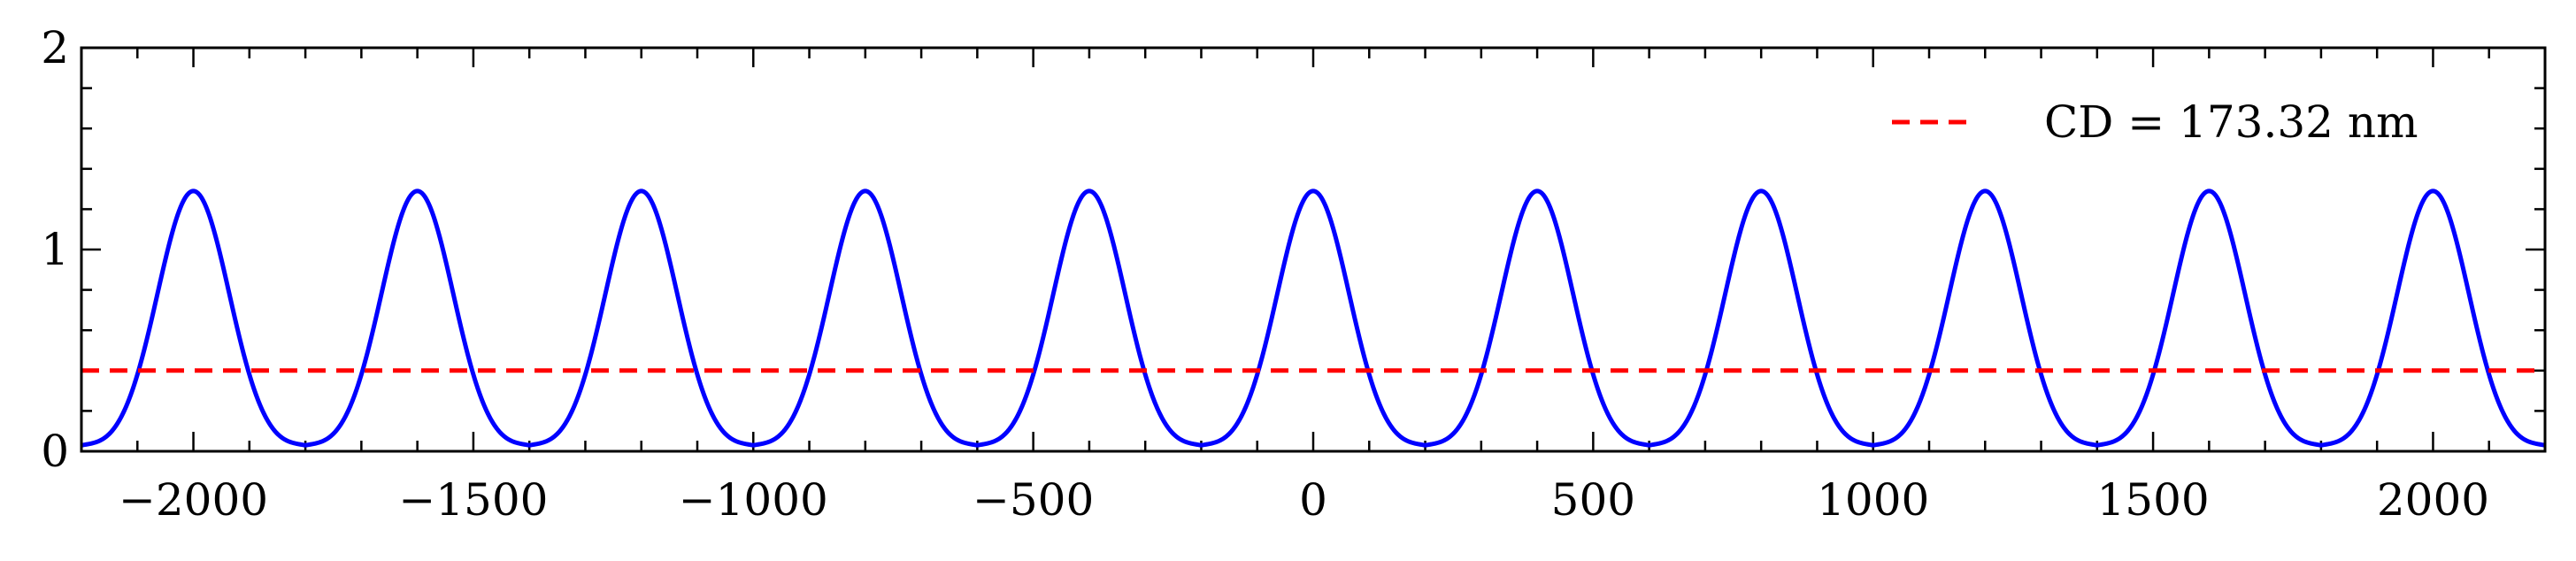  Describe the element at coordinates (55, 47) in the screenshot. I see `y-tick-label: 2` at that location.